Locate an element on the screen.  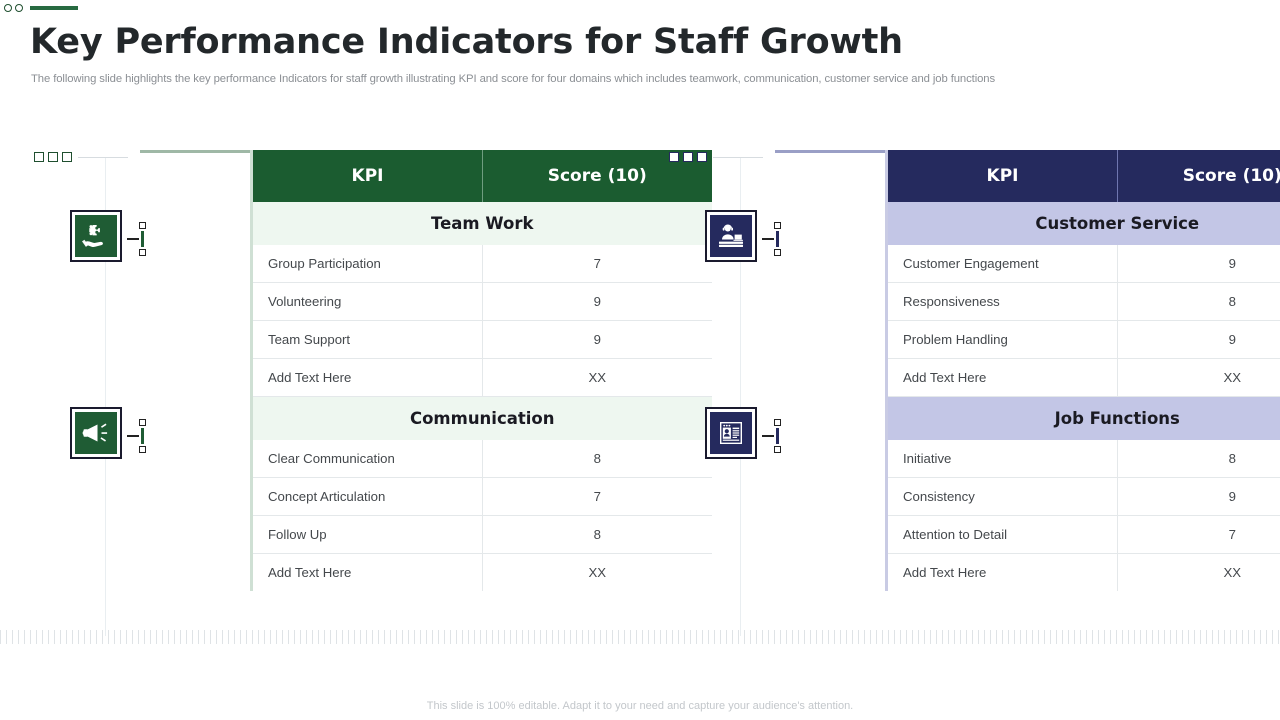
table-row: Consistency 9 is located at coordinates (1083, 496).